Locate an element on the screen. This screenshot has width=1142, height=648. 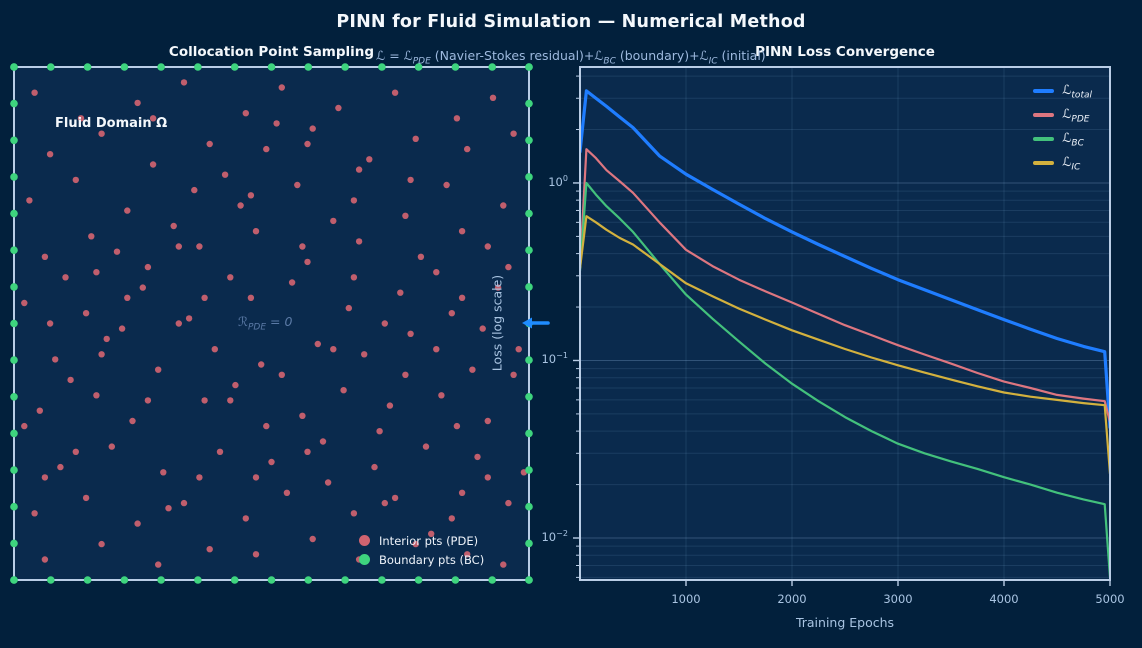
loss-legend-item: ℒPDE is located at coordinates (1062, 115).